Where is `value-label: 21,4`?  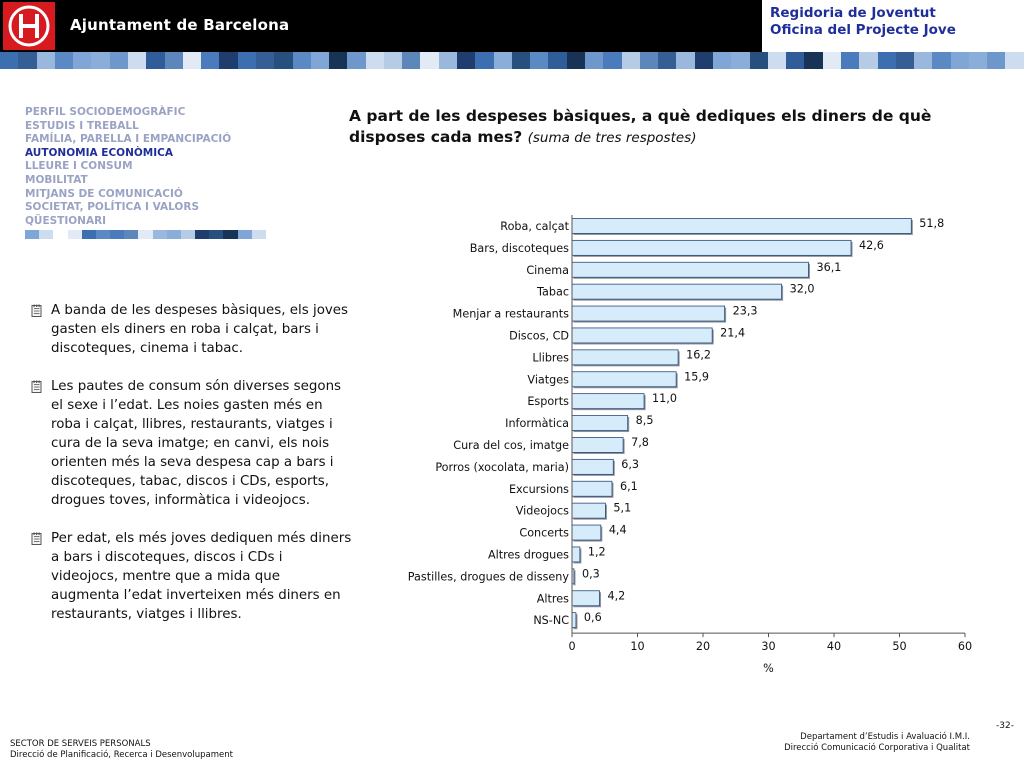 value-label: 21,4 is located at coordinates (732, 332).